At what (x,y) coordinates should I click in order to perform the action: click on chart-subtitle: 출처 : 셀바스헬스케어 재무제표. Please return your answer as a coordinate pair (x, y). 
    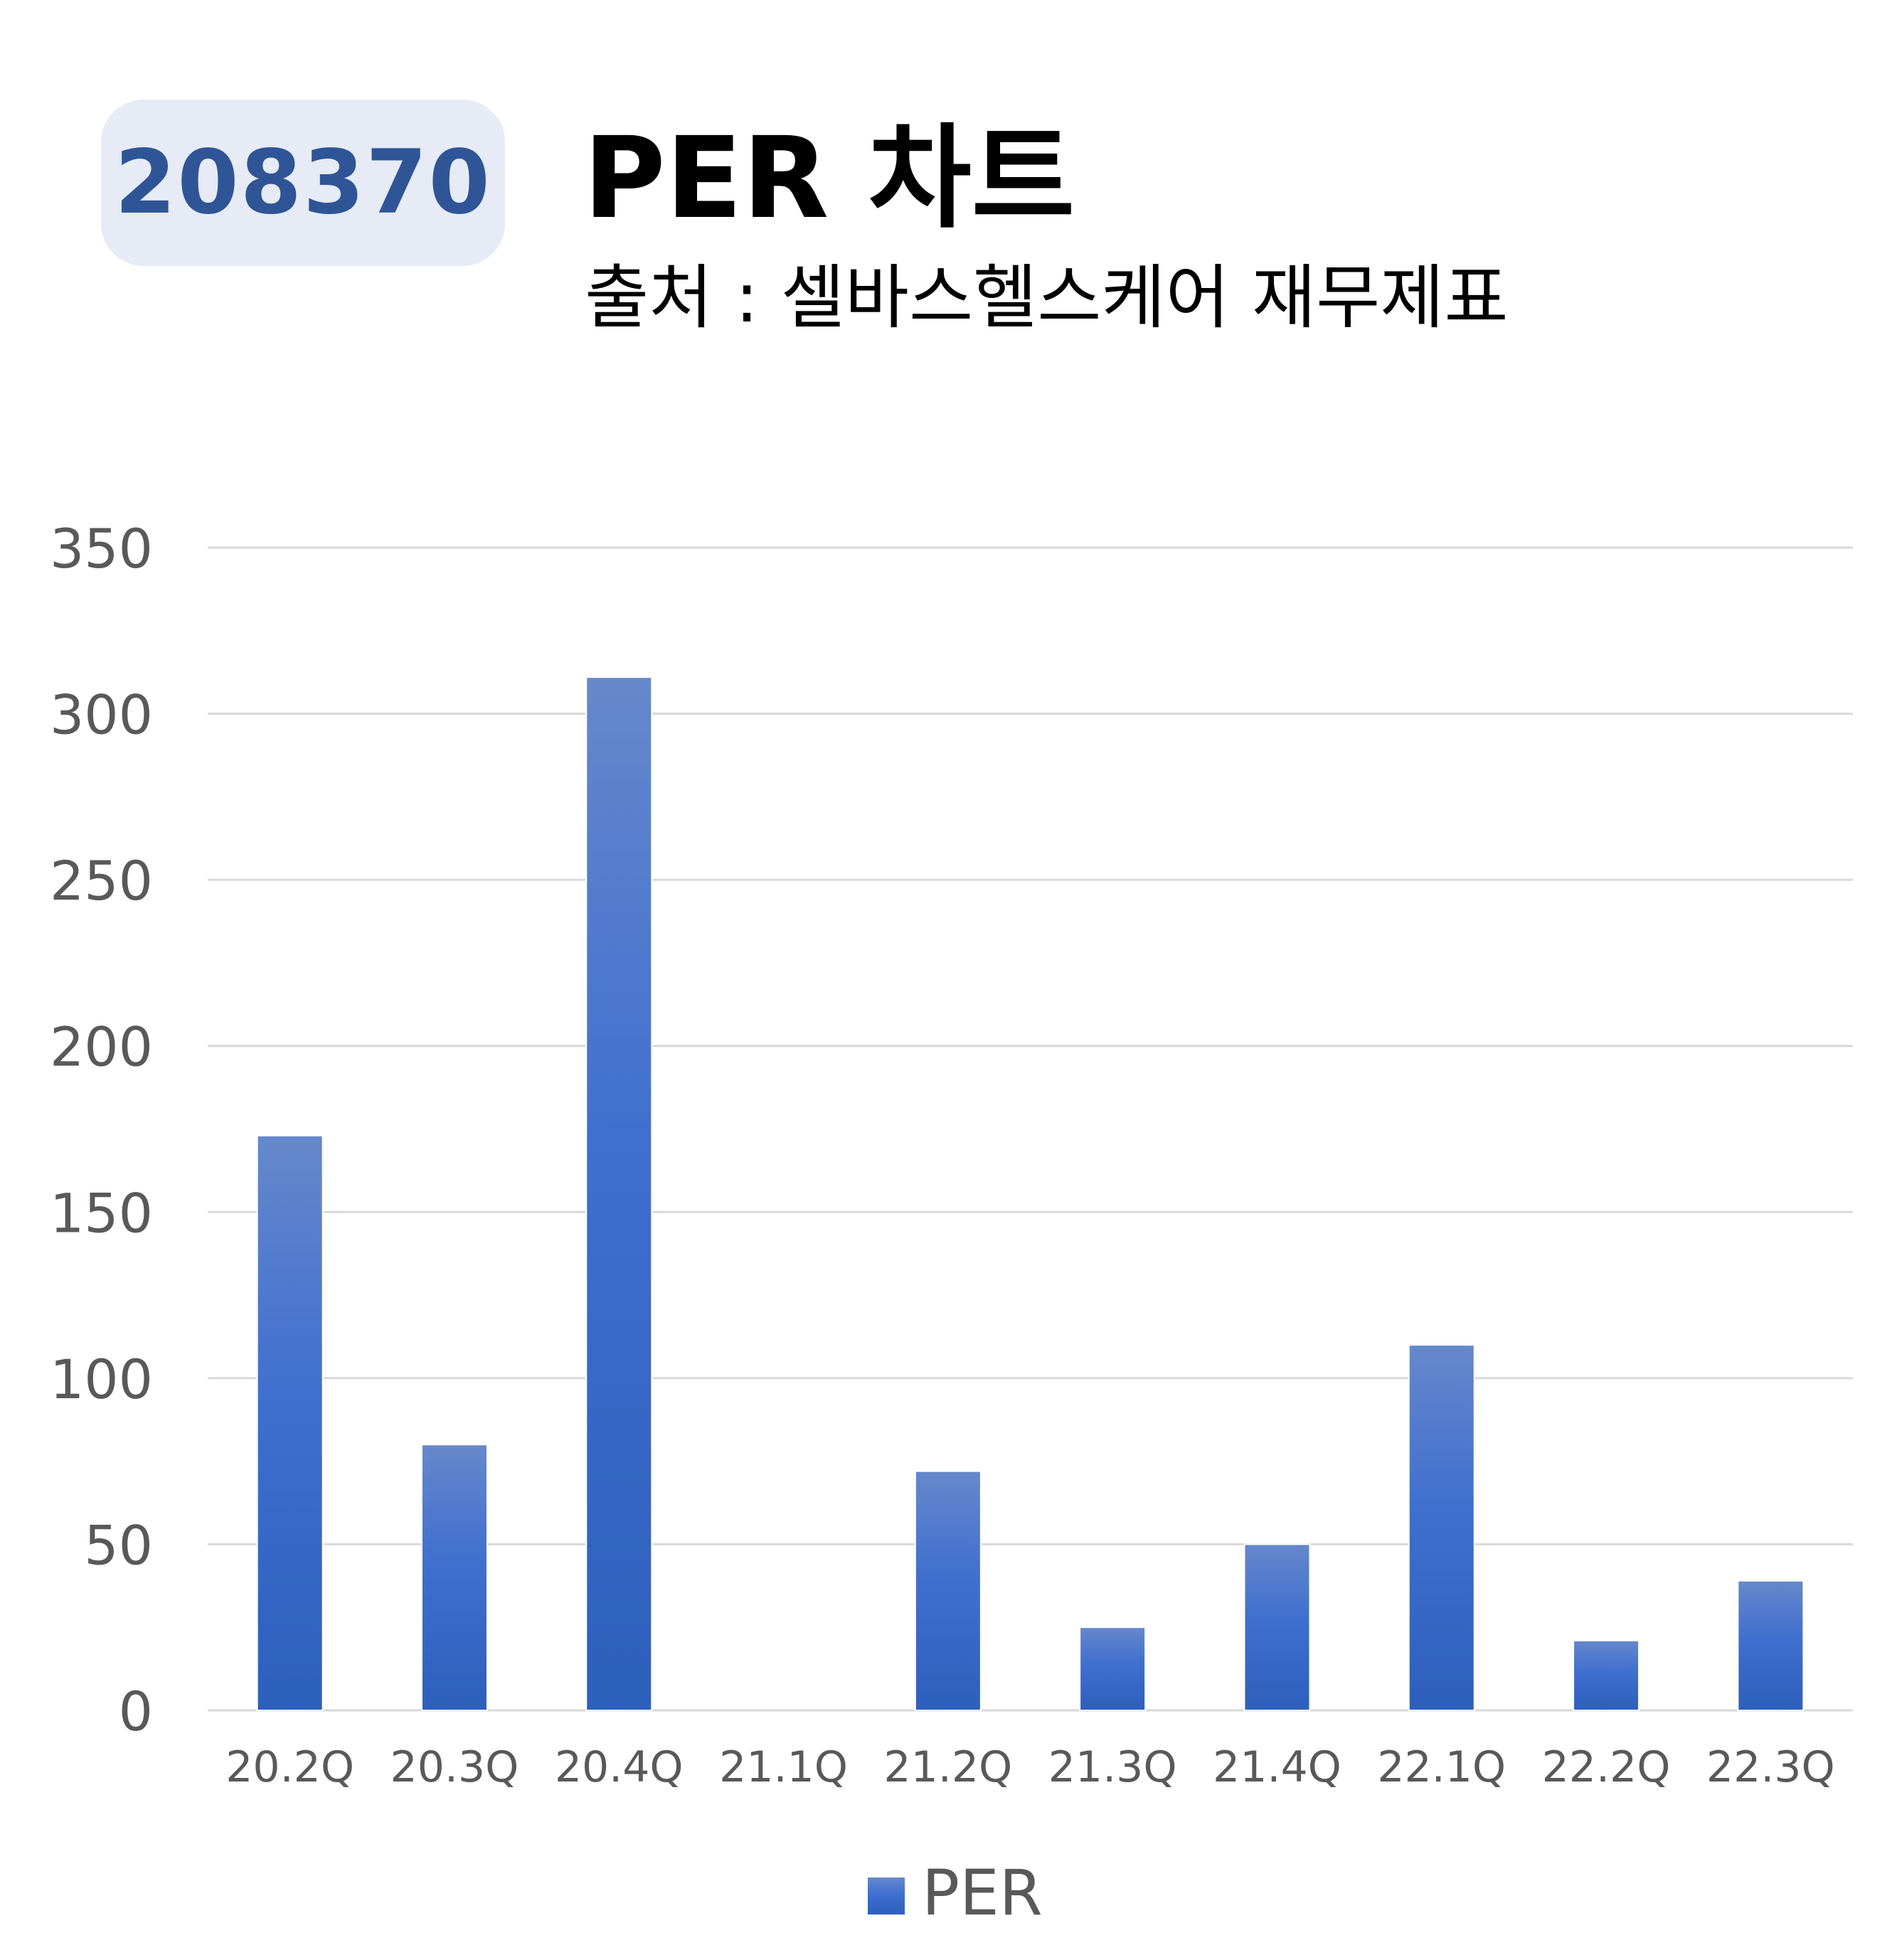
    Looking at the image, I should click on (1047, 298).